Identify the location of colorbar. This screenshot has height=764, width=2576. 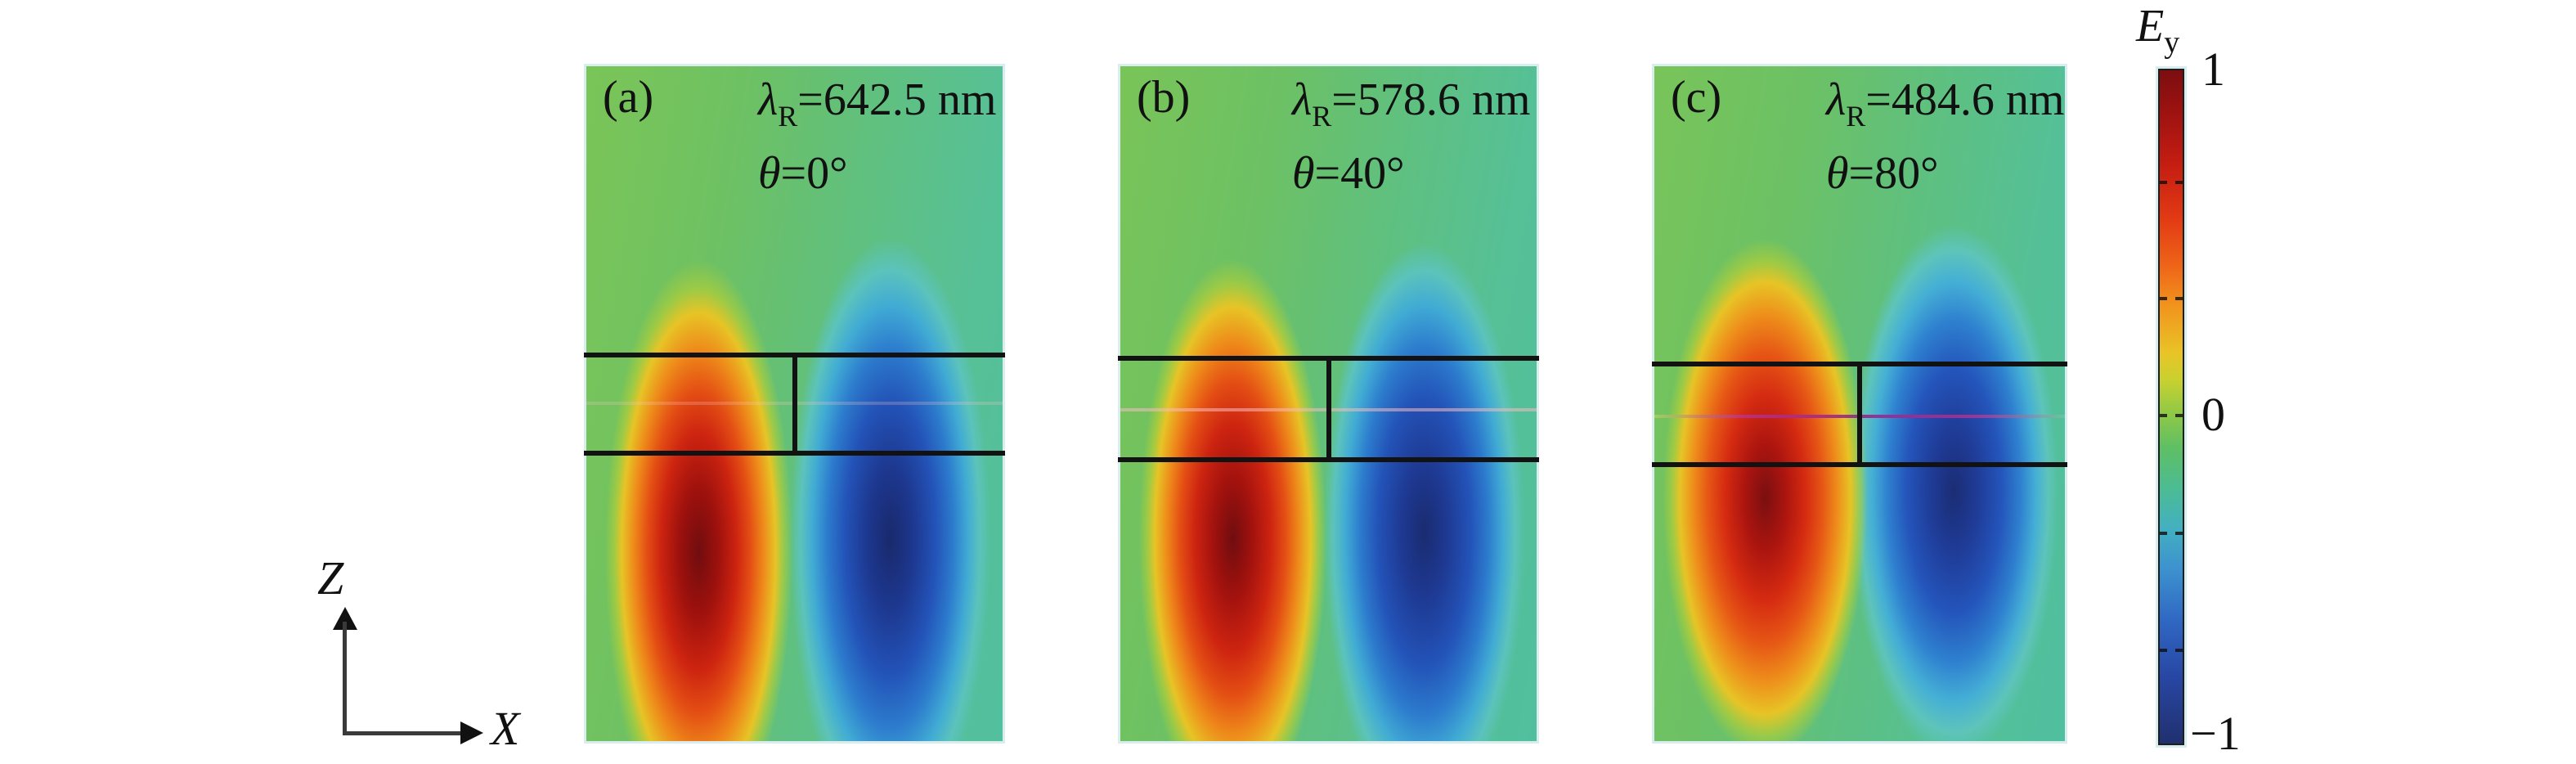
(2171, 407).